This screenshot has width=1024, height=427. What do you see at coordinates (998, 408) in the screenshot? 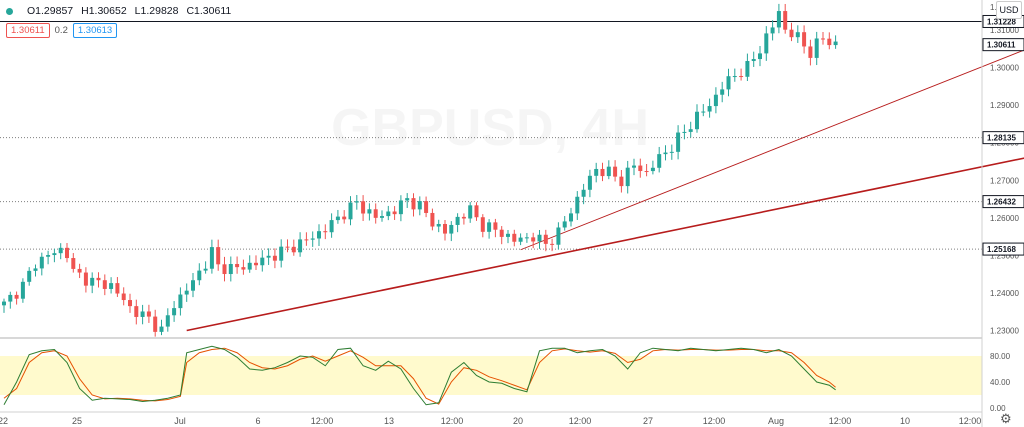
I see `stochastic-tick-label: 0.00` at bounding box center [998, 408].